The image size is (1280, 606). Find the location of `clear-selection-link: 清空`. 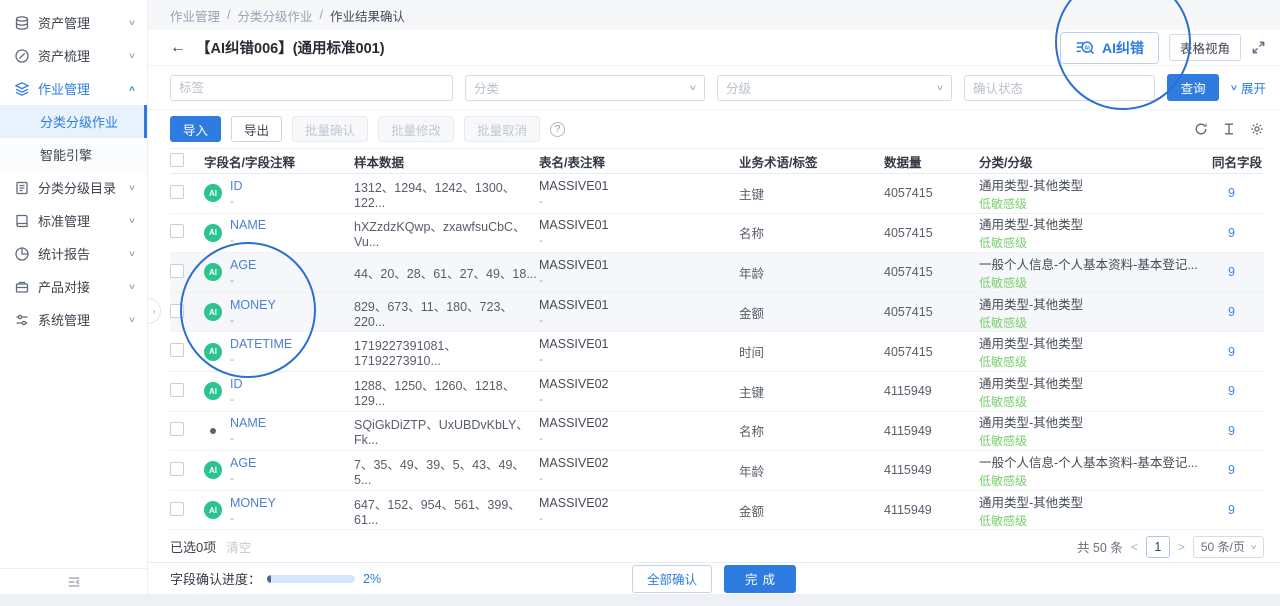

clear-selection-link: 清空 is located at coordinates (239, 548).